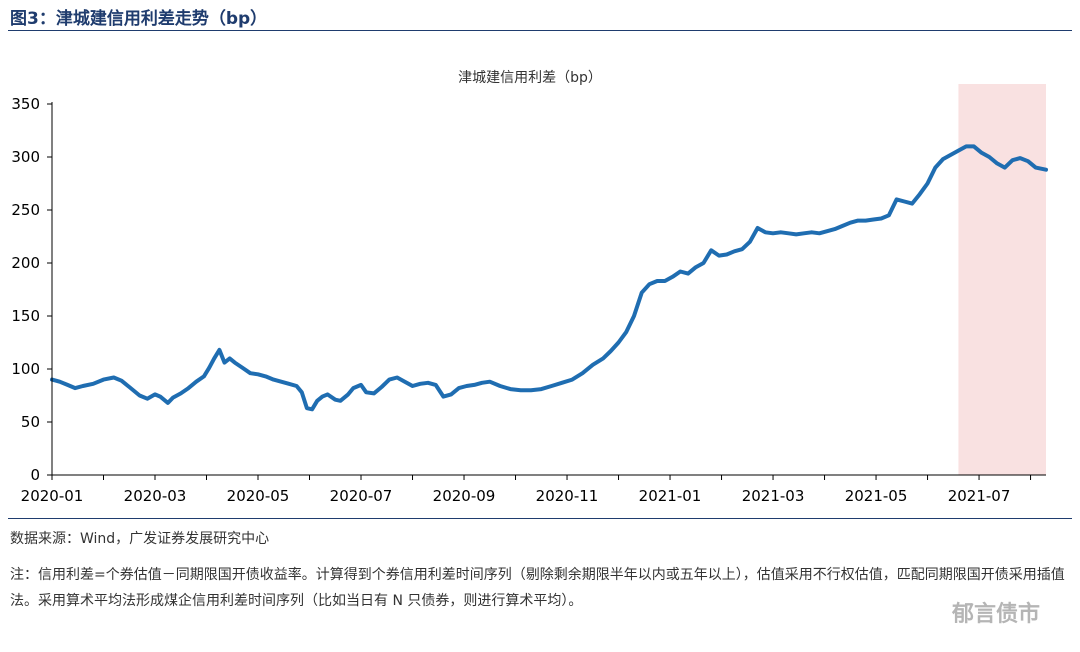 Image resolution: width=1080 pixels, height=652 pixels. I want to click on y-tick-label: 350, so click(25, 104).